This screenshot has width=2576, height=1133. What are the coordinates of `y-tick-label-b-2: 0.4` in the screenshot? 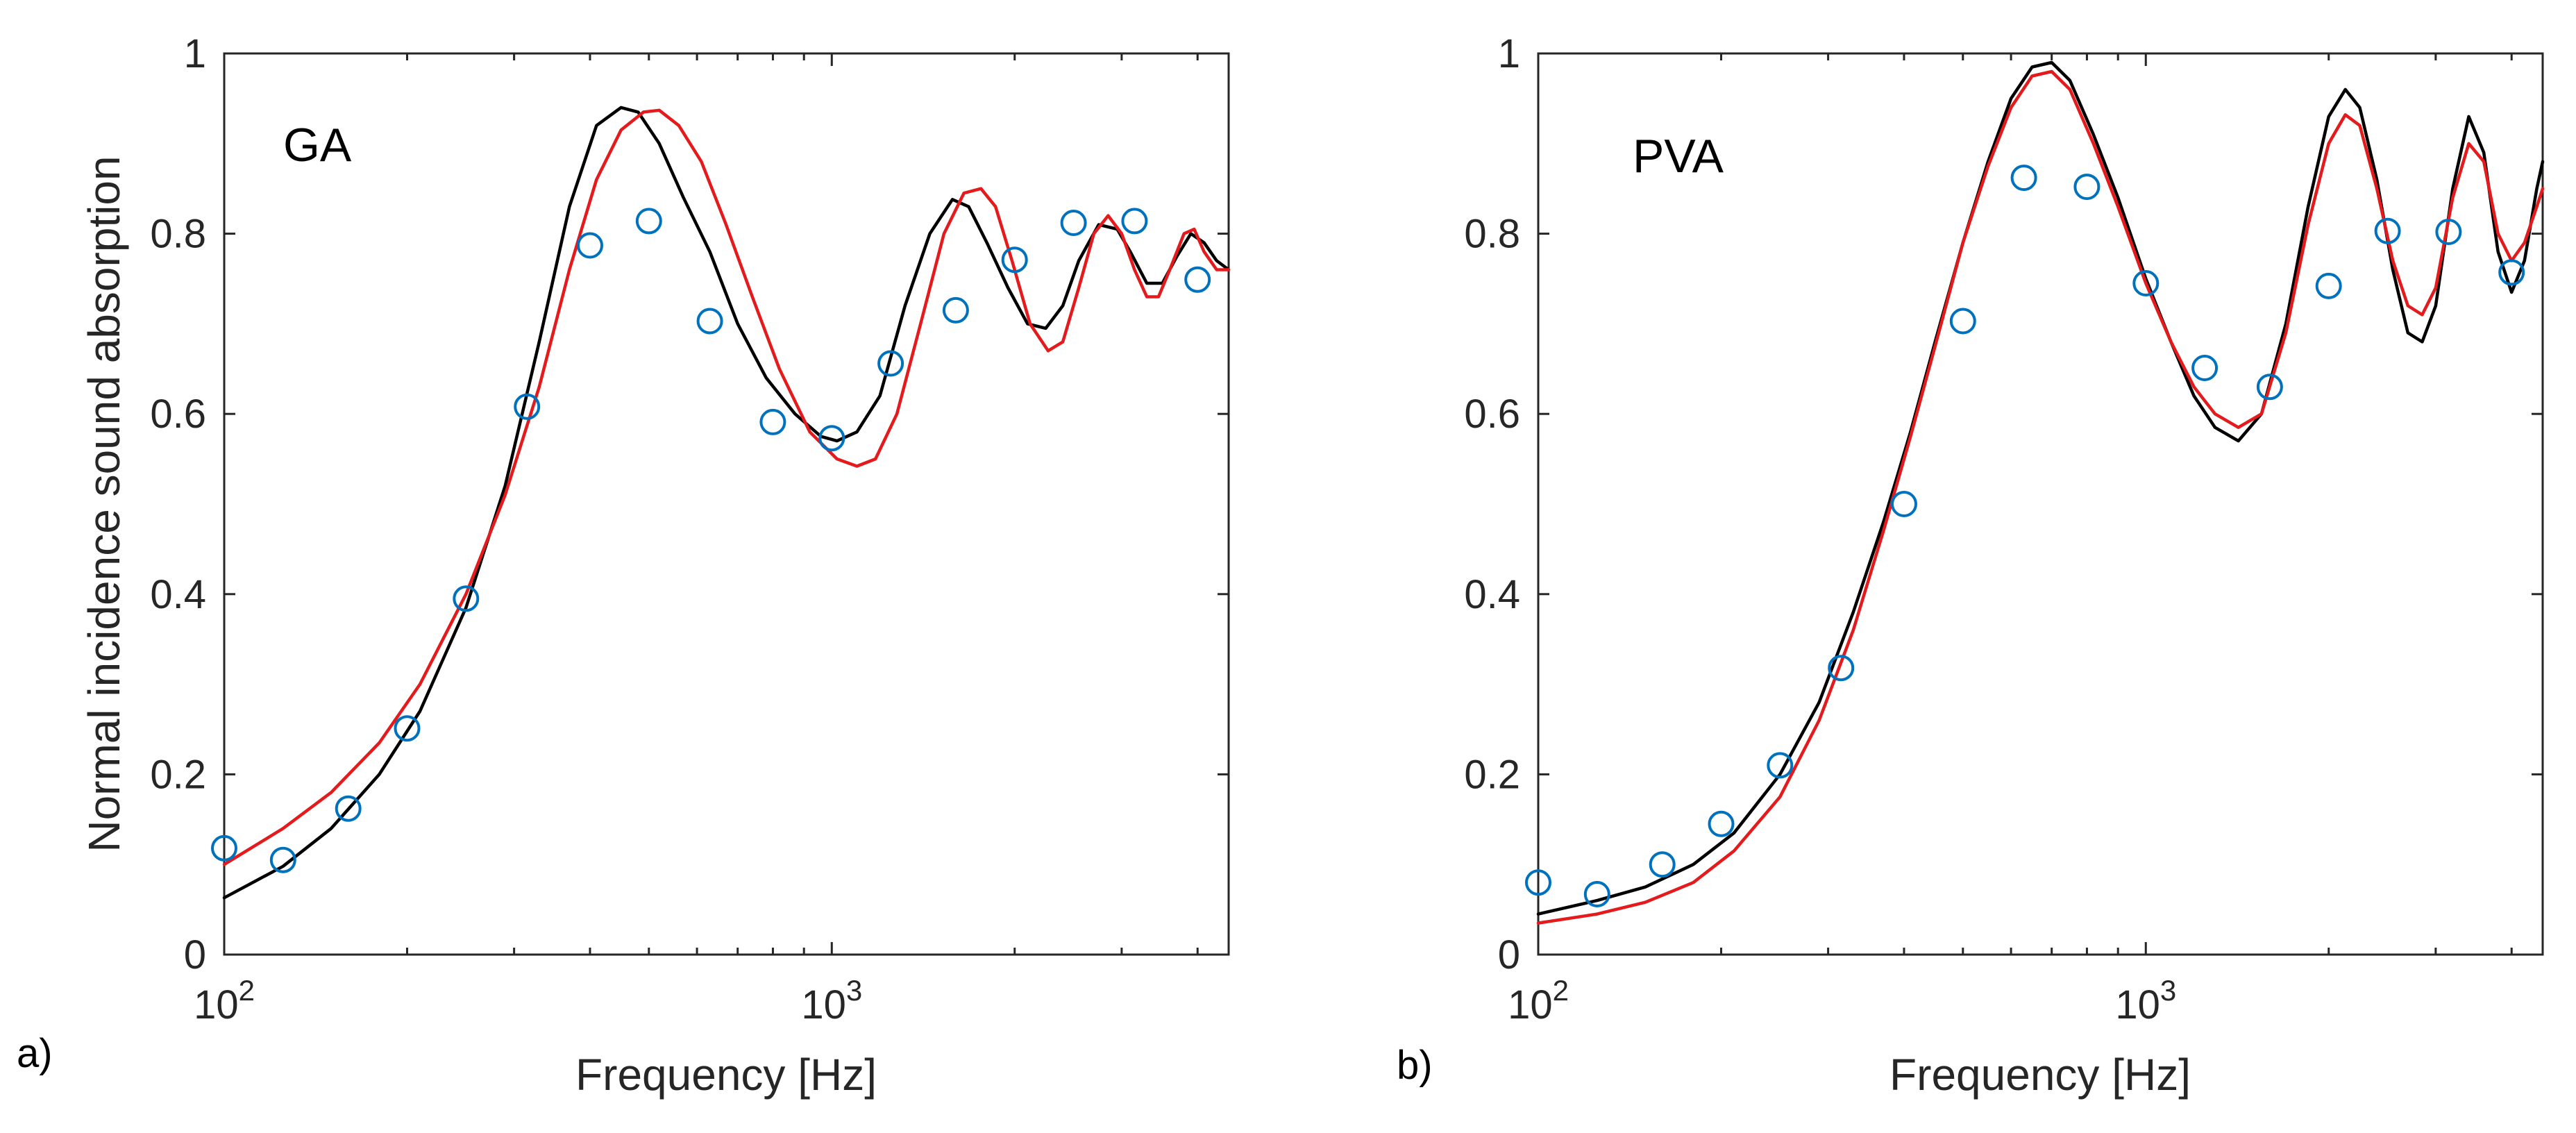 It's located at (1492, 594).